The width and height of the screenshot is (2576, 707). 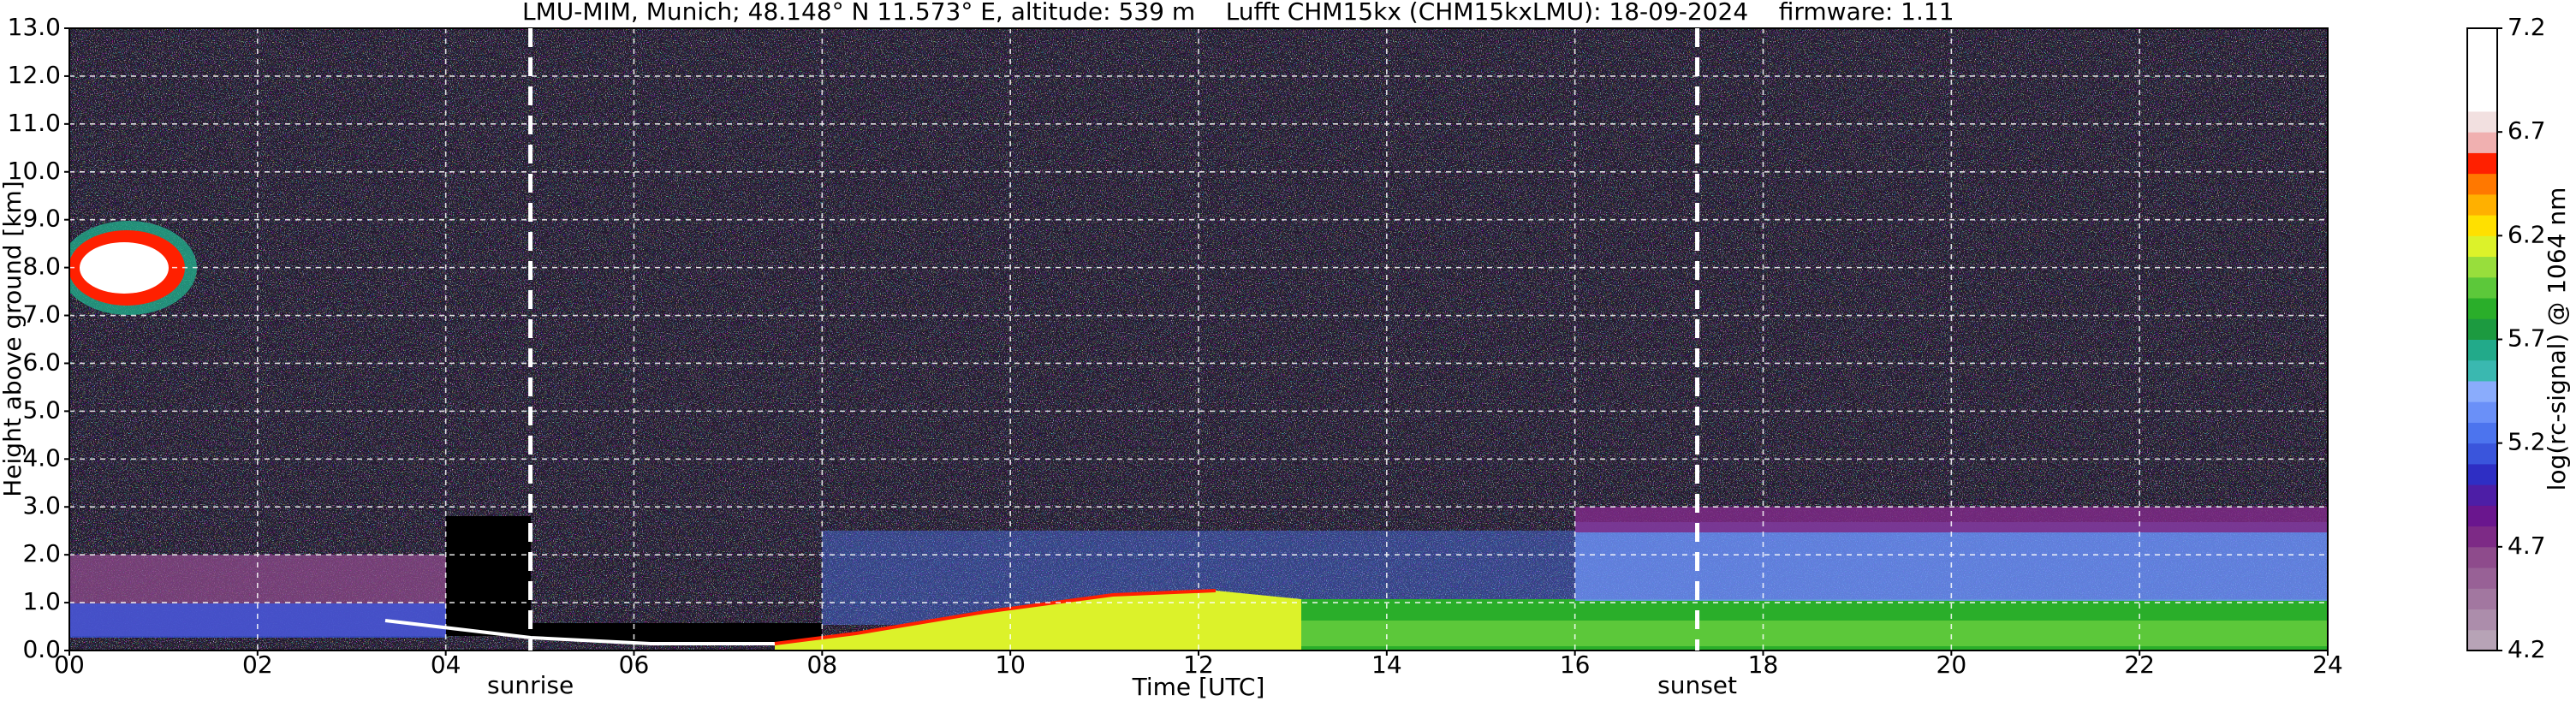 What do you see at coordinates (2527, 546) in the screenshot?
I see `colorbar-tick-label: 4.7` at bounding box center [2527, 546].